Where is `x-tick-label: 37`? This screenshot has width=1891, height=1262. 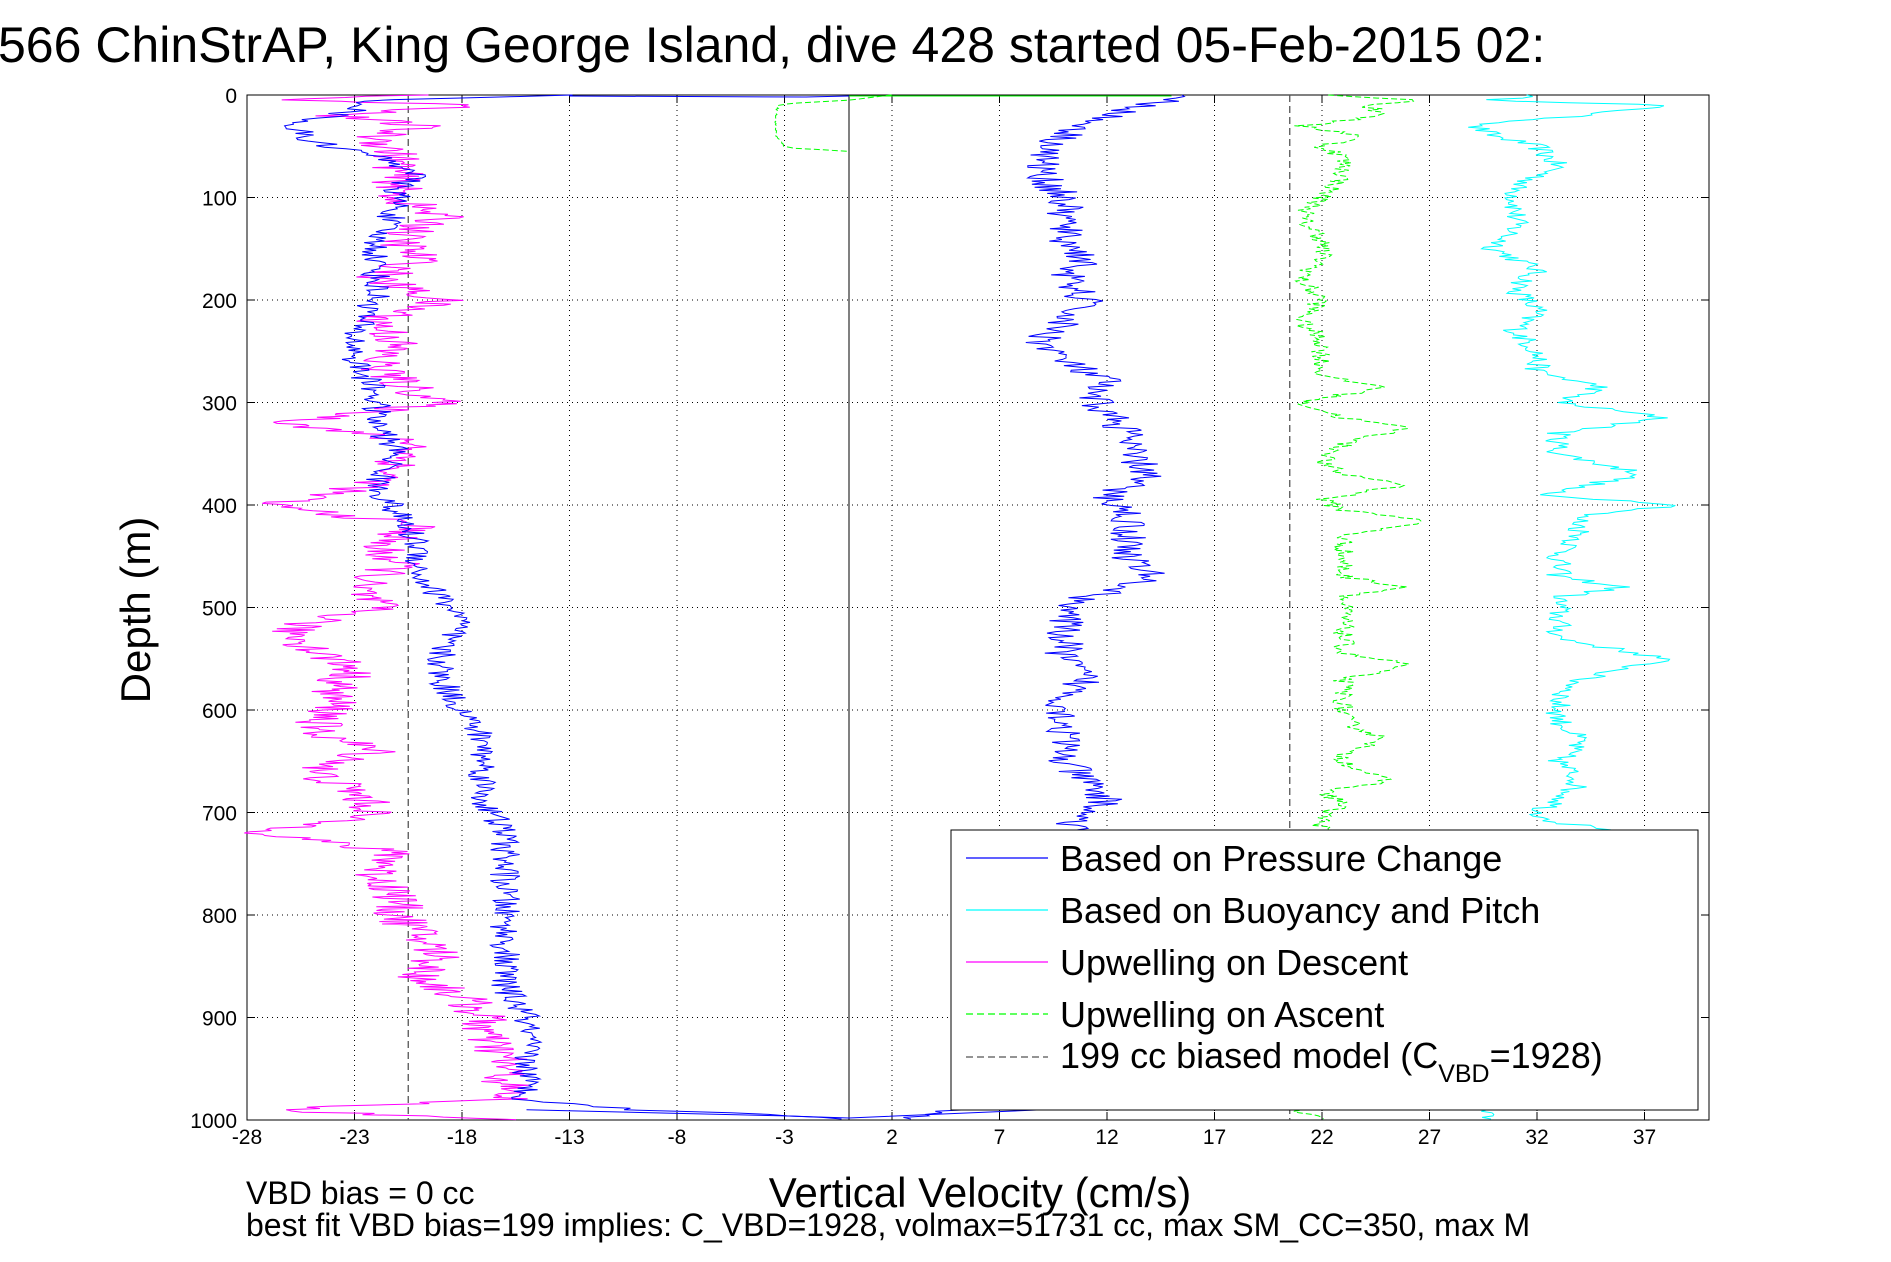
x-tick-label: 37 is located at coordinates (1644, 1137).